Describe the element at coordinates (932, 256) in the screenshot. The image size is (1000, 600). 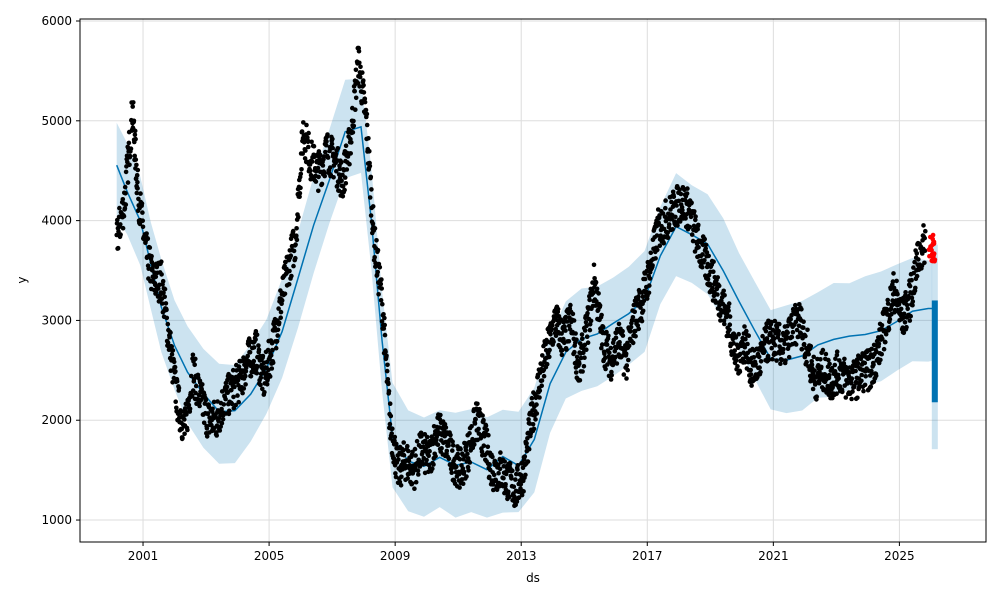
I see `recent-observed-point` at that location.